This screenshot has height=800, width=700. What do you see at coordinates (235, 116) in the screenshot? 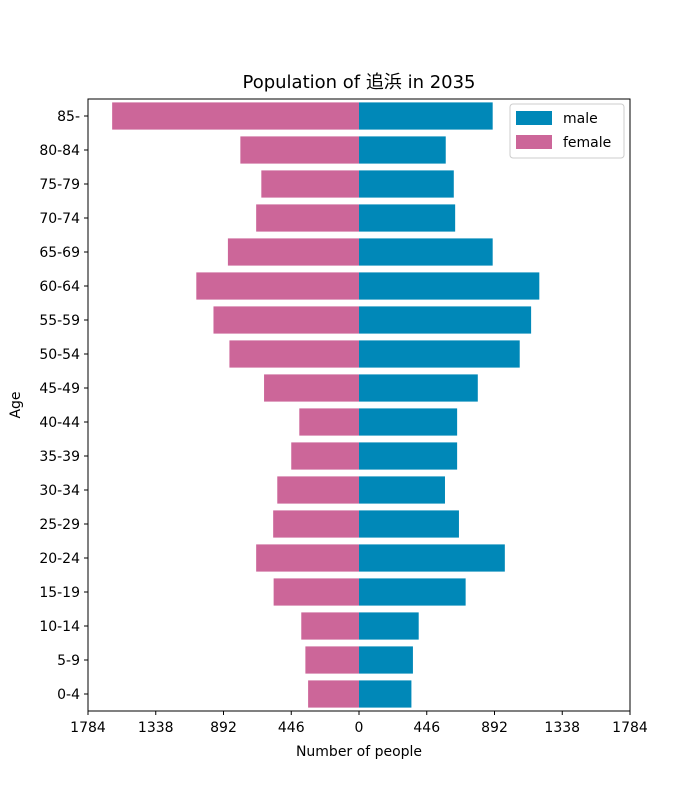
I see `bar-female-85-` at bounding box center [235, 116].